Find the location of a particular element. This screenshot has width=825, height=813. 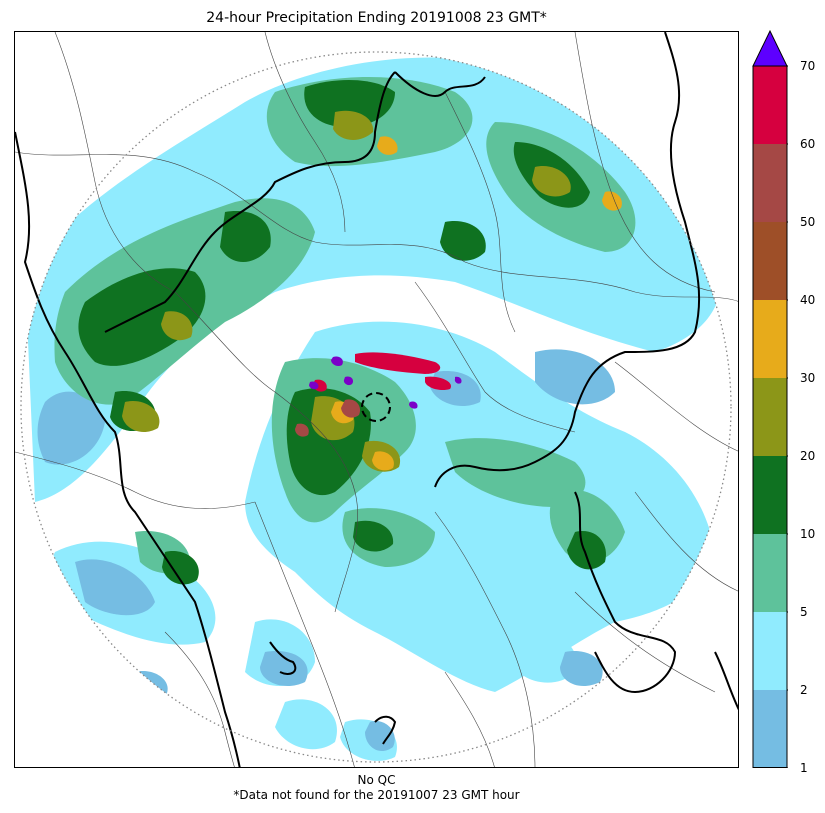

colorbar-tick-label: 40 is located at coordinates (808, 300).